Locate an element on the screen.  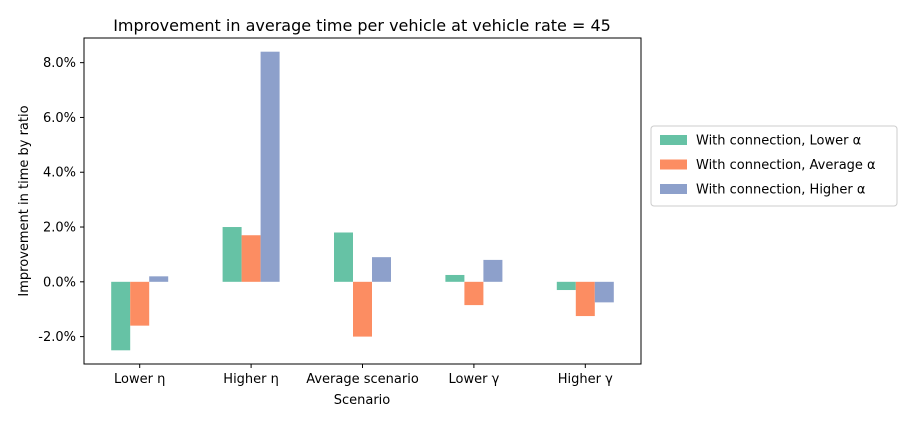
legend-label-2: With connection, Average α is located at coordinates (786, 165).